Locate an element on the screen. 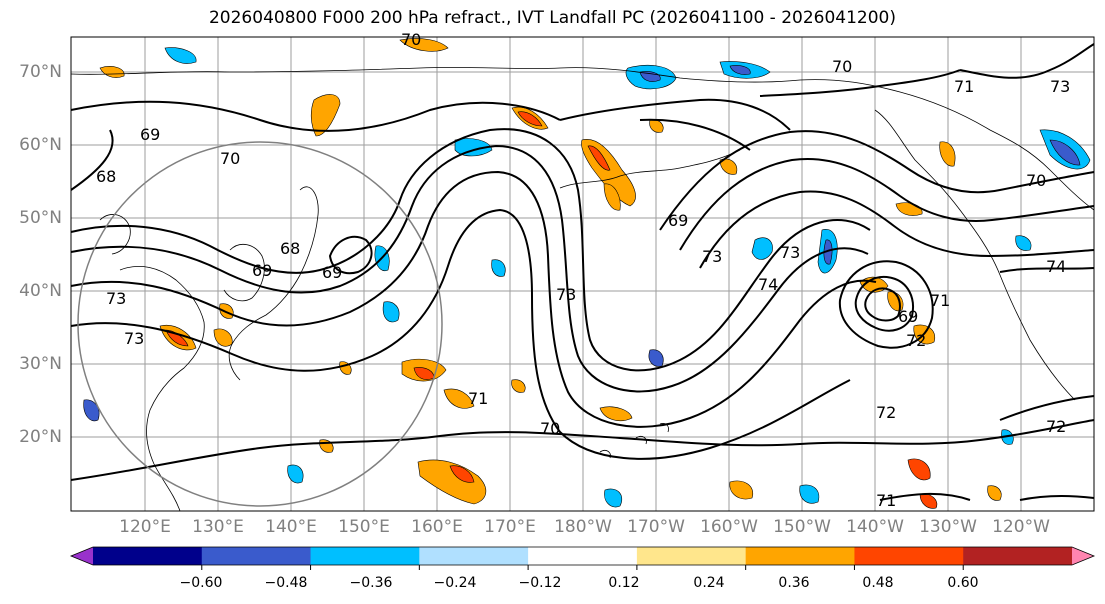 The image size is (1105, 604). lon-label-130e: 130°E is located at coordinates (218, 527).